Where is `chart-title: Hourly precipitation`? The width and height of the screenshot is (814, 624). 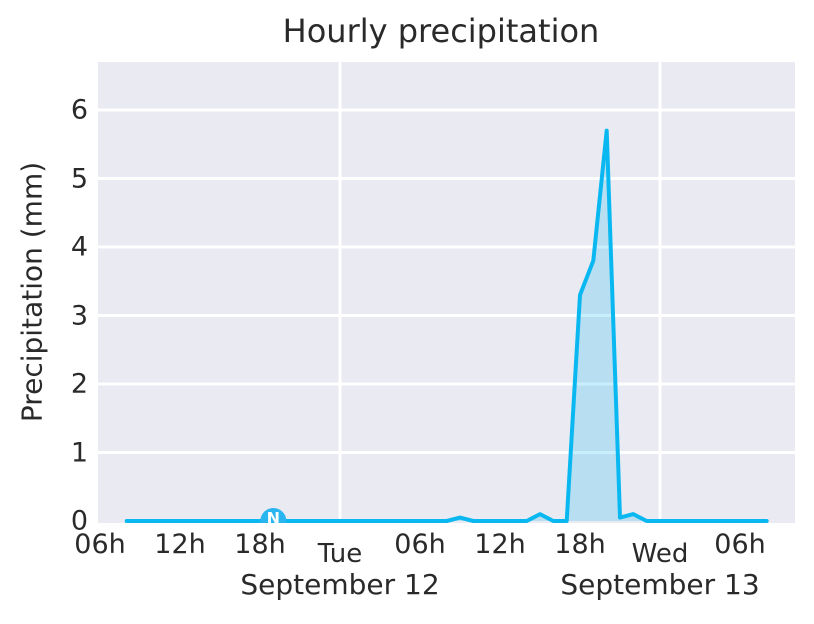
chart-title: Hourly precipitation is located at coordinates (441, 31).